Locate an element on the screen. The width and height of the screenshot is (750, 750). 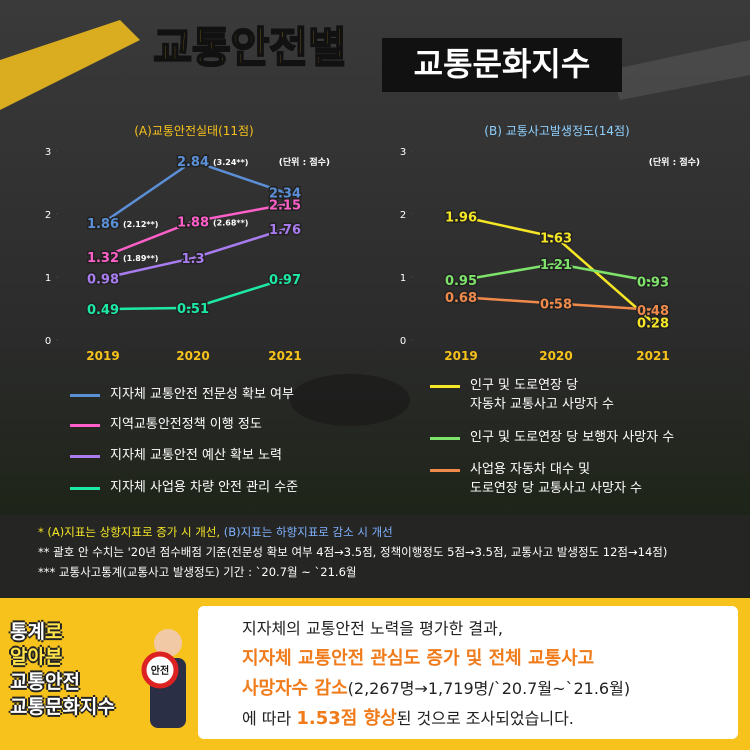
legend-entry: 사업용 자동차 대수 및 도로연장 당 교통사고 사망자 수 is located at coordinates (536, 479).